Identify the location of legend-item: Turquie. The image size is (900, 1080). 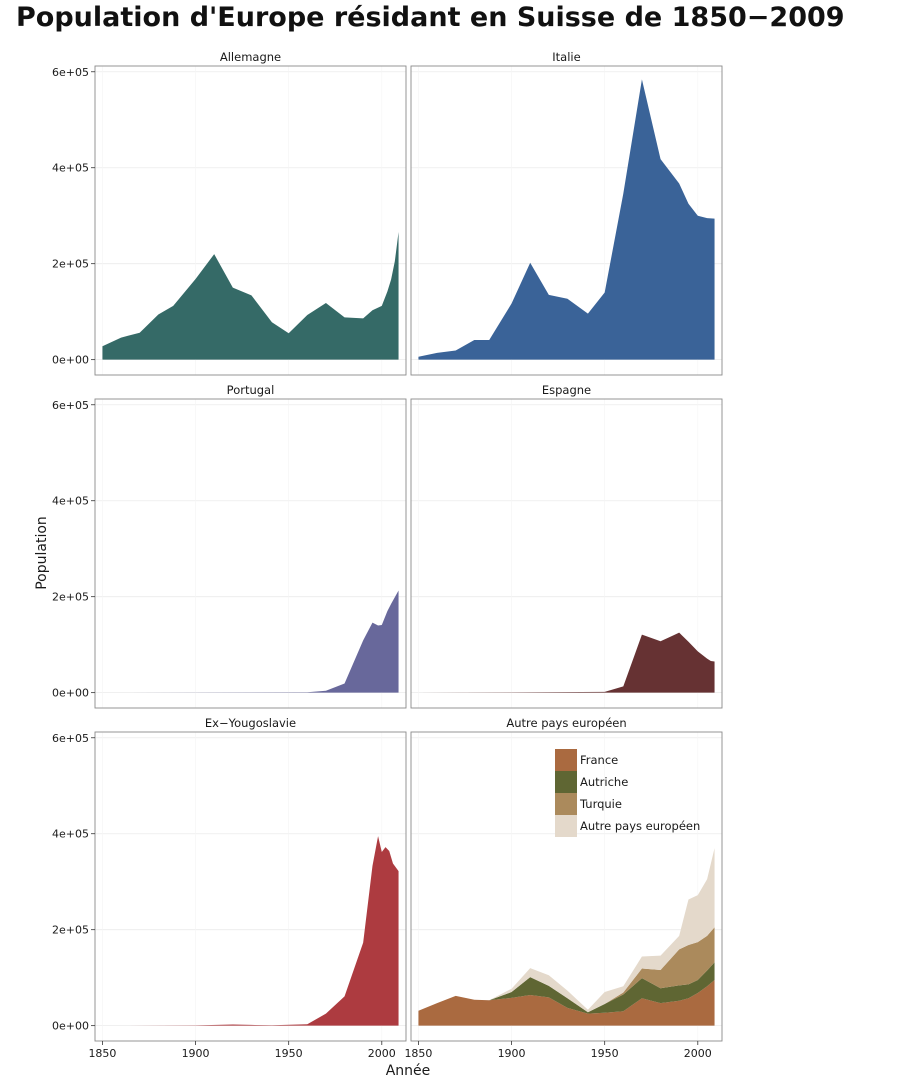
(588, 804).